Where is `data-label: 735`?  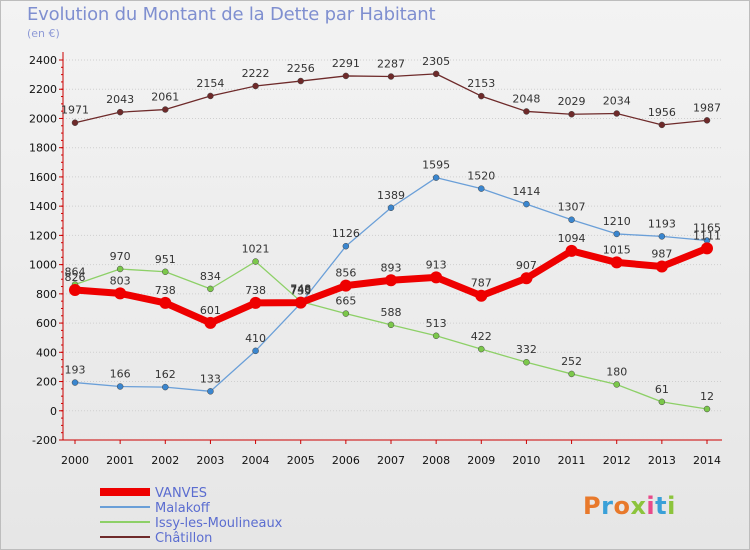
data-label: 735 is located at coordinates (300, 290).